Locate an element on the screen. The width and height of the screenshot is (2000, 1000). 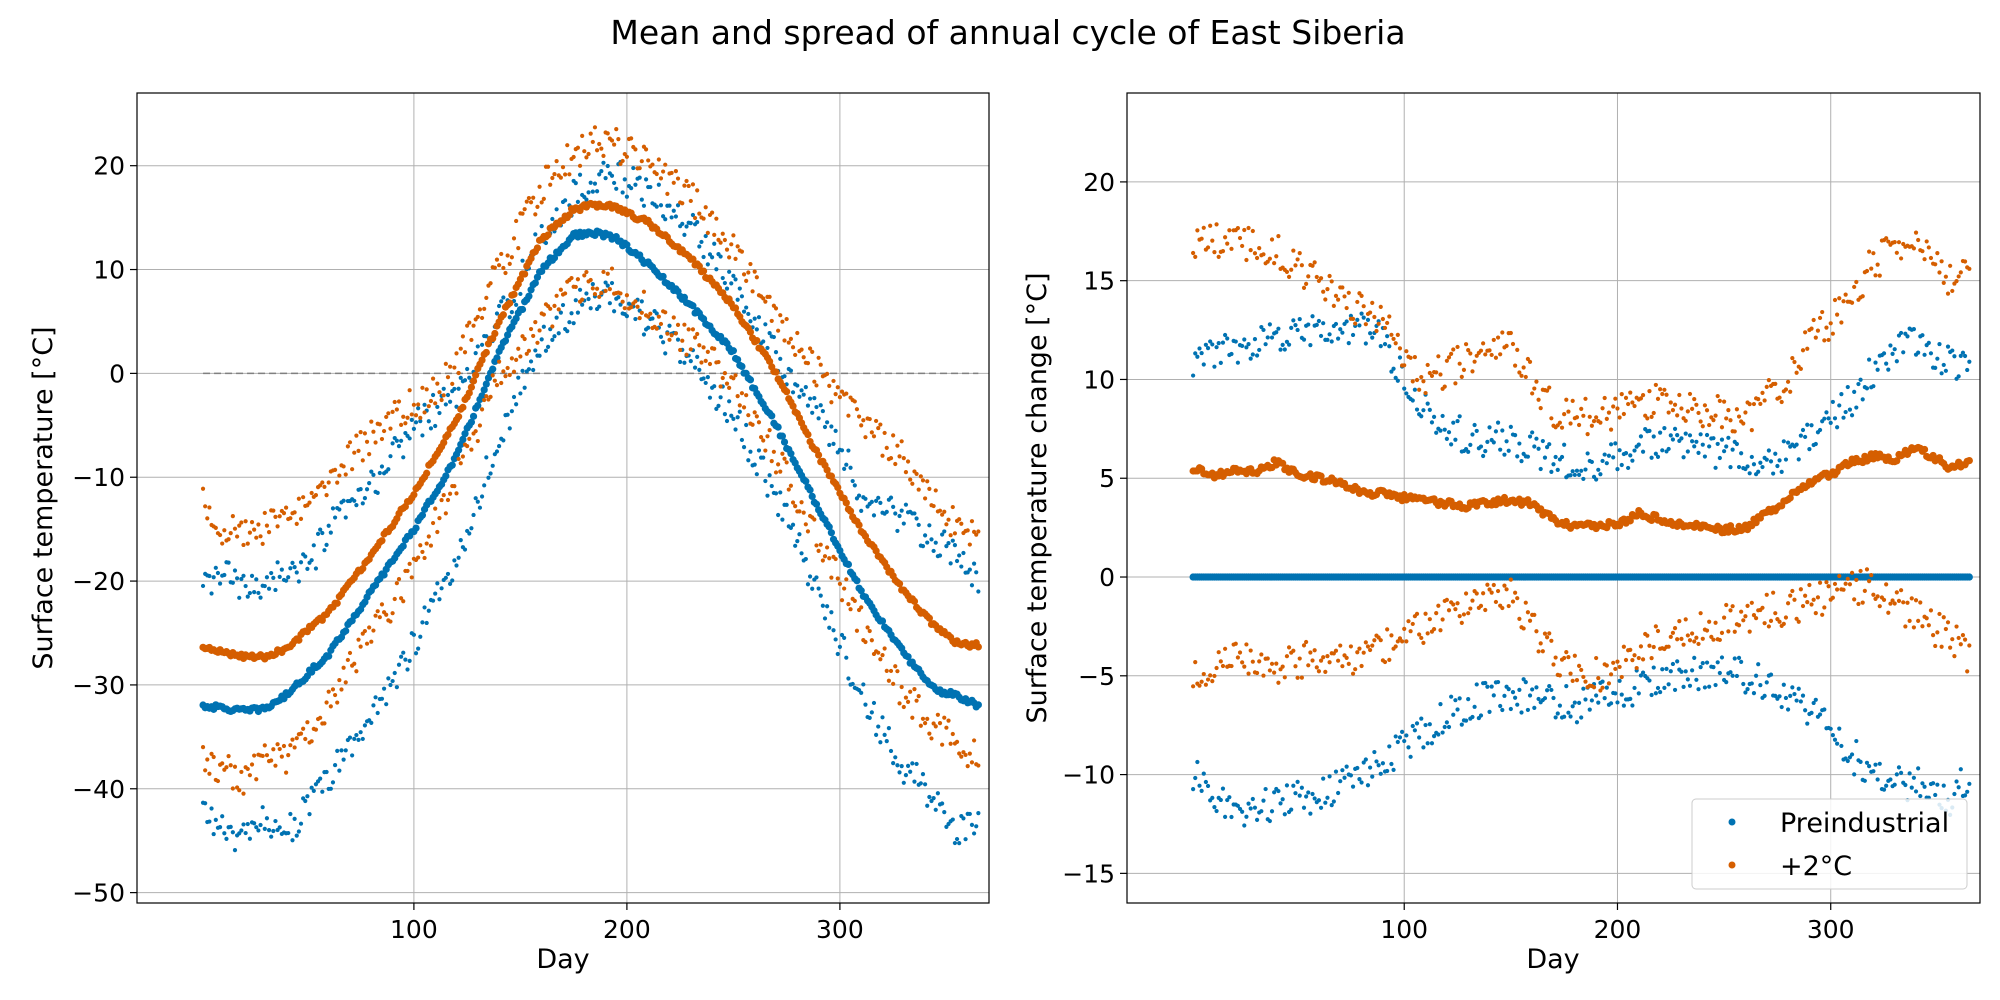
left-warming-mean-point is located at coordinates (476, 375).